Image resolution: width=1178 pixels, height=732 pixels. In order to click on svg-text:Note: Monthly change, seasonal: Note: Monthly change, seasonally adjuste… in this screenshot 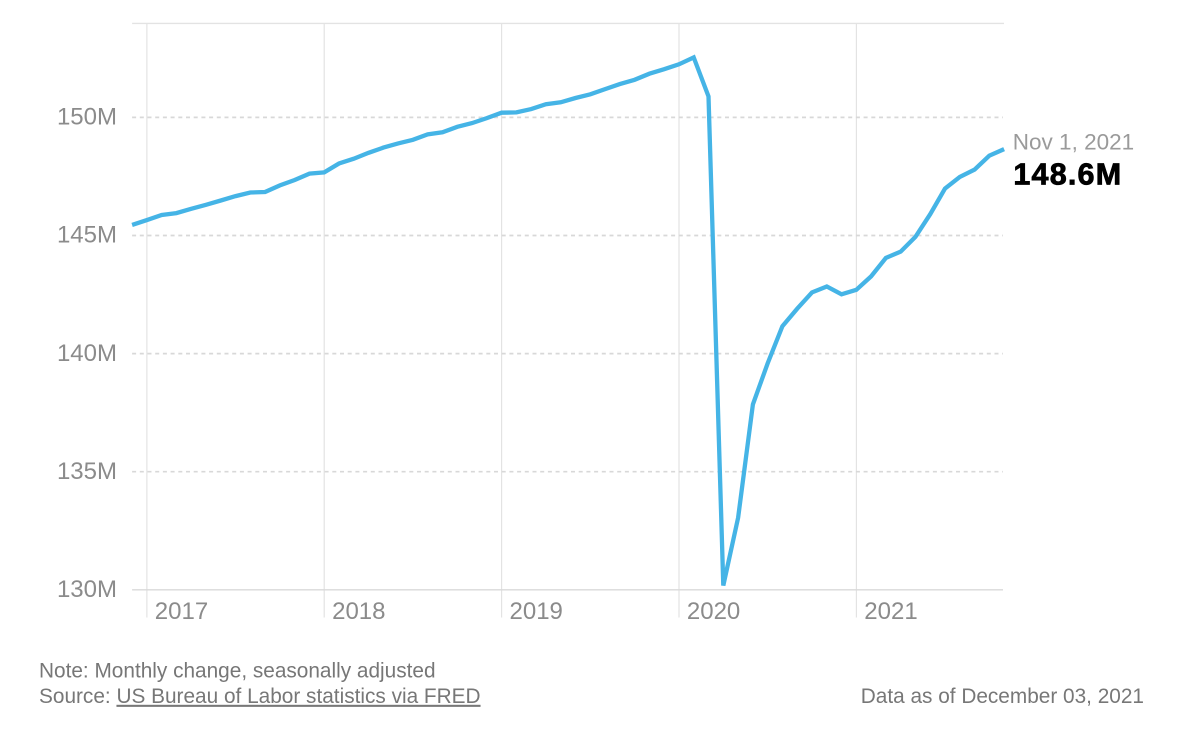, I will do `click(237, 671)`.